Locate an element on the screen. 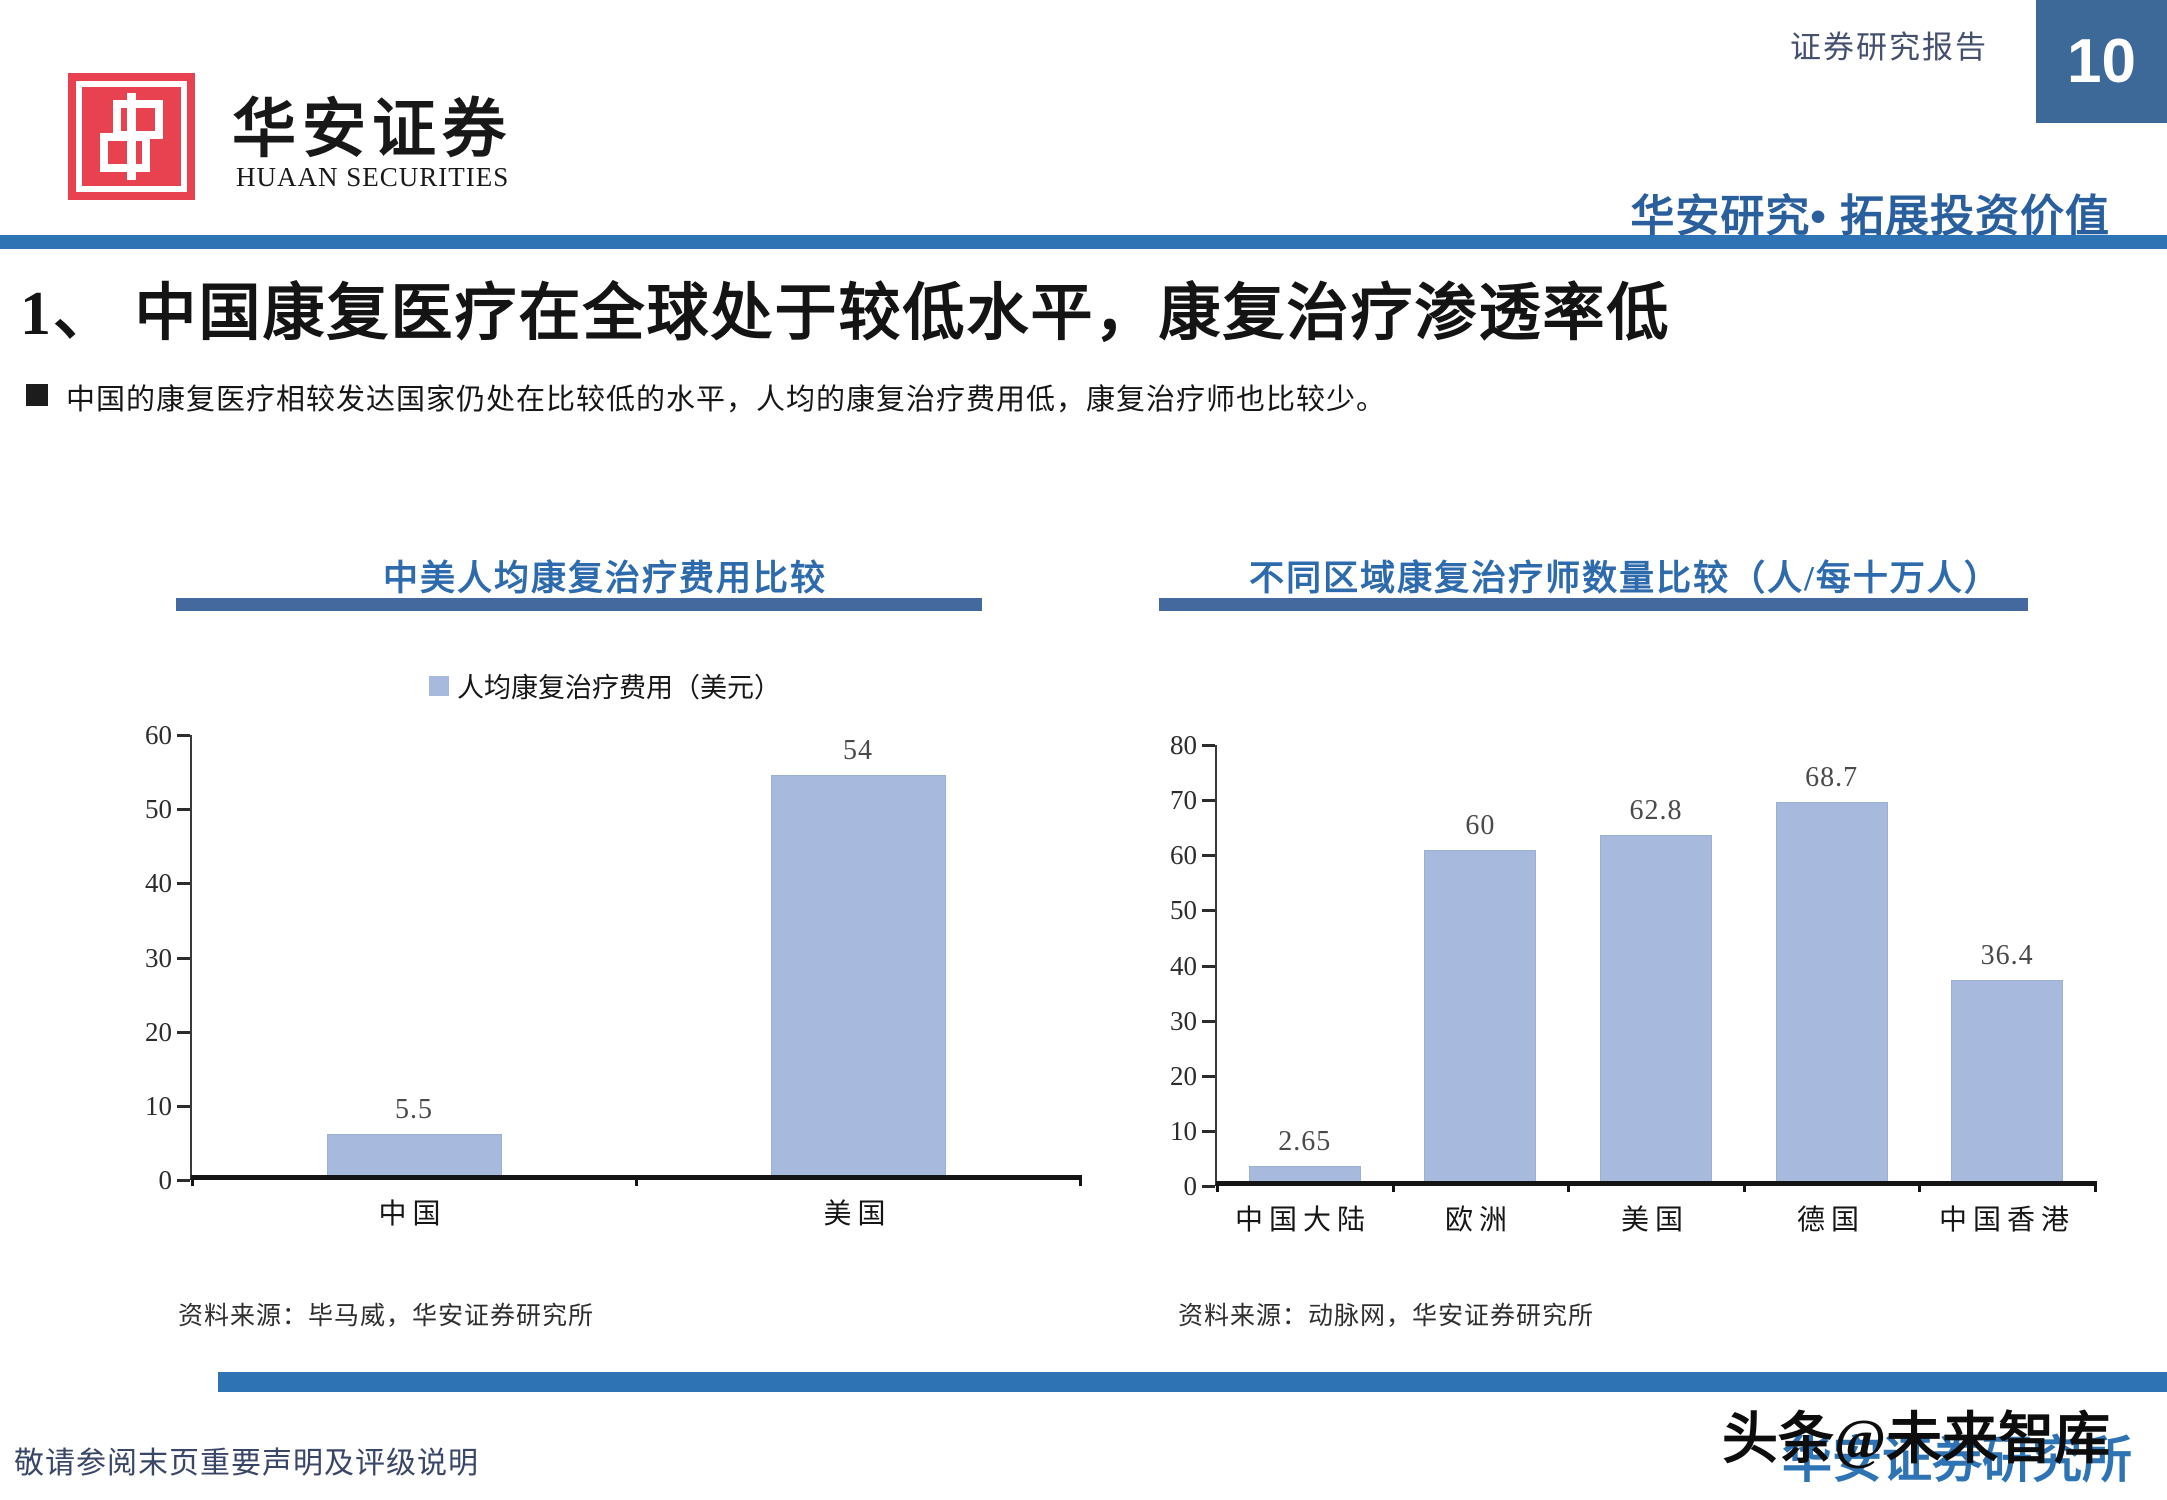 This screenshot has height=1500, width=2167. chart-title: 中美人均康复治疗费用比较 is located at coordinates (604, 578).